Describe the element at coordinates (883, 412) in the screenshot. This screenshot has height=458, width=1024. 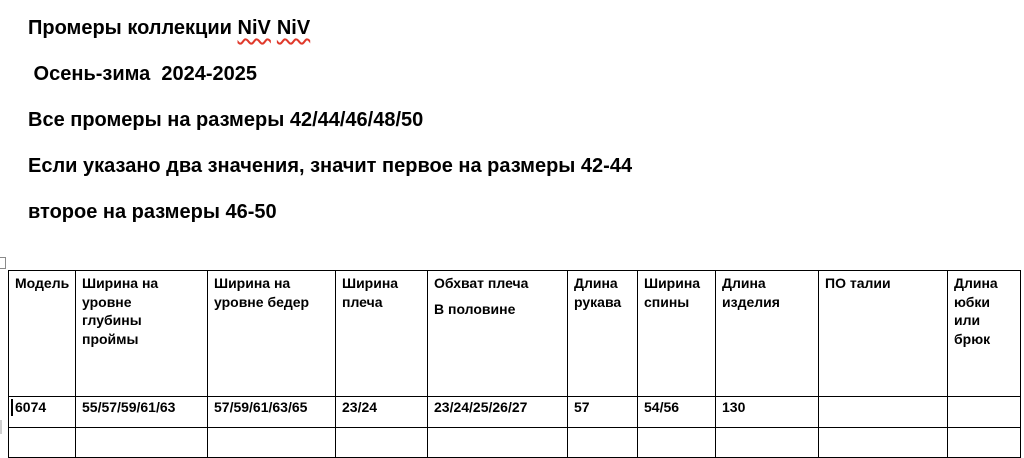
I see `cell-waist` at that location.